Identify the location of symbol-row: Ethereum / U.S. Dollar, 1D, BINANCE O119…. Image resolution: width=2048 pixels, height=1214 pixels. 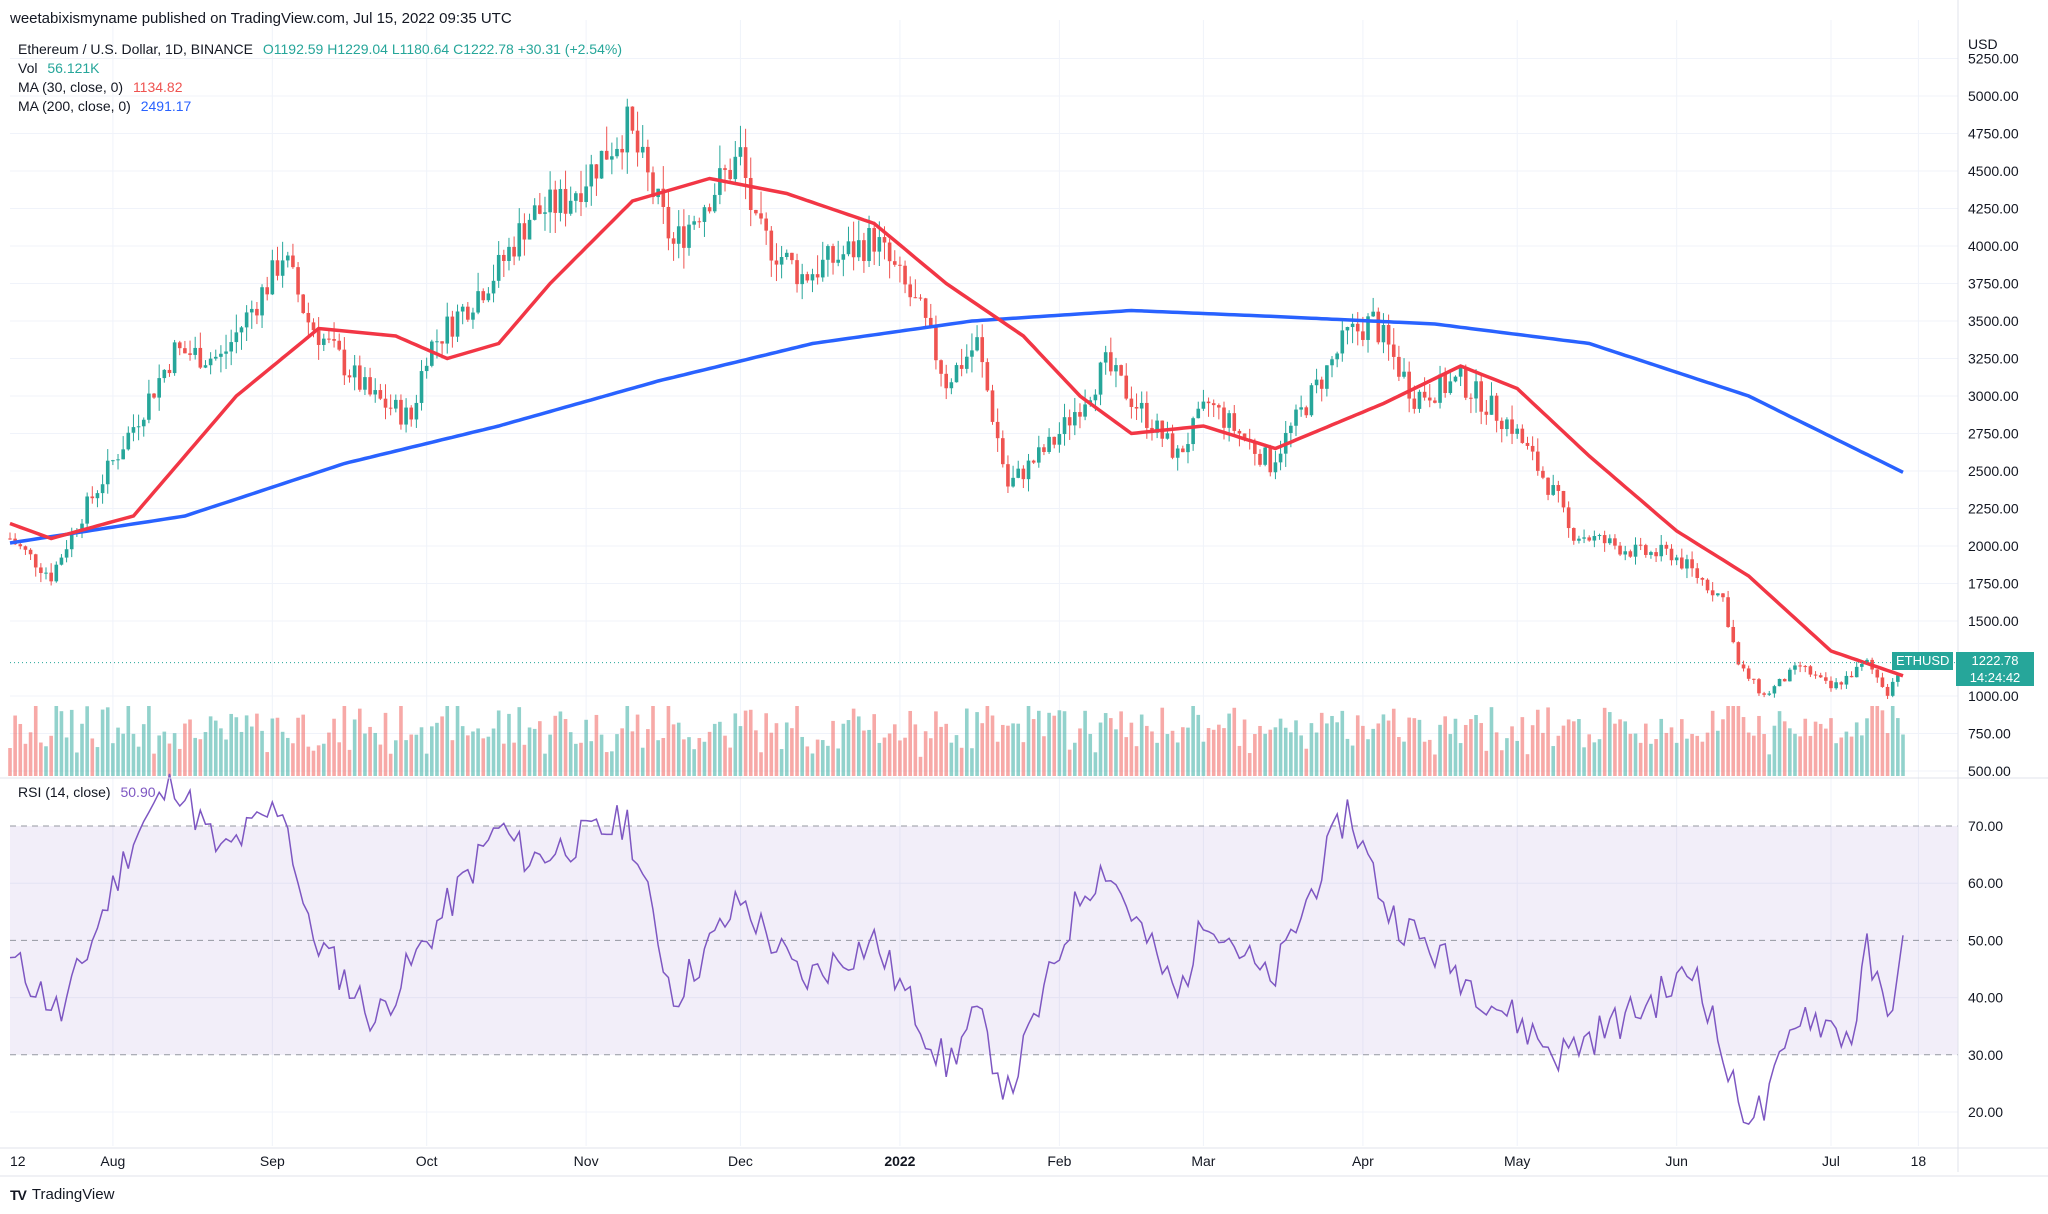
(320, 49).